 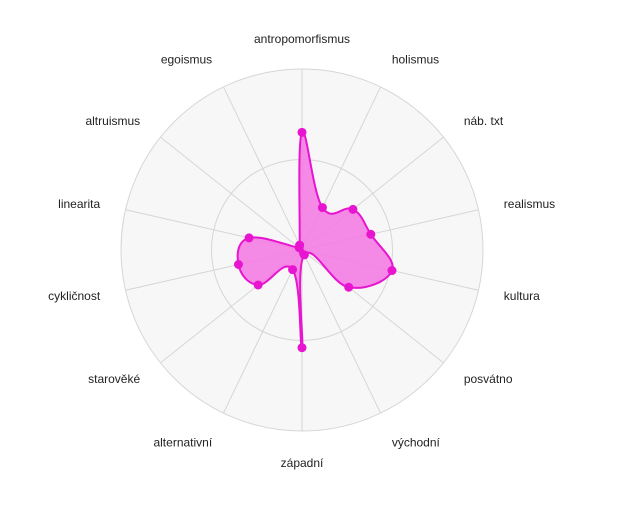 What do you see at coordinates (302, 463) in the screenshot?
I see `axis-label-7: západní` at bounding box center [302, 463].